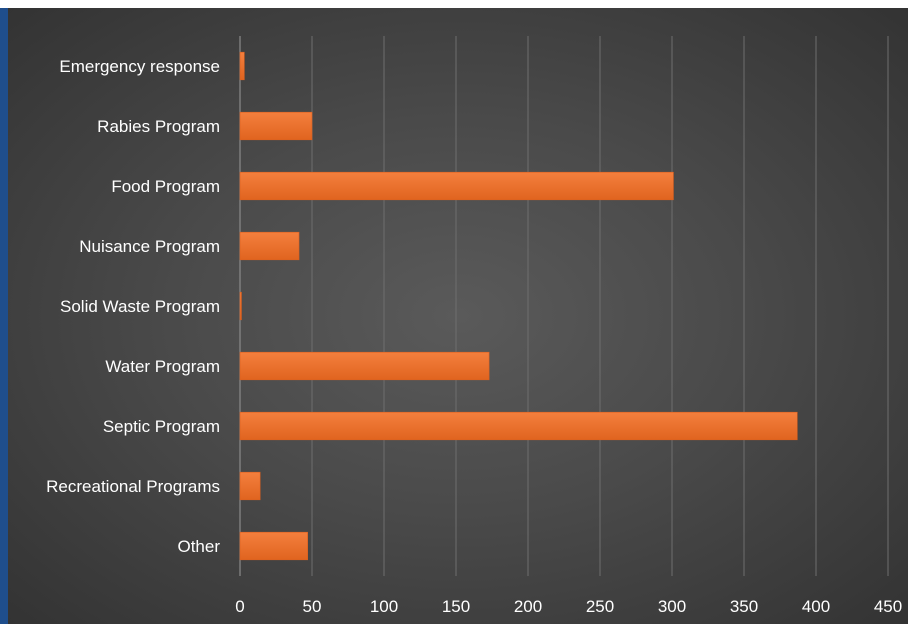 This screenshot has height=629, width=908. I want to click on category-label: Solid Waste Program, so click(140, 306).